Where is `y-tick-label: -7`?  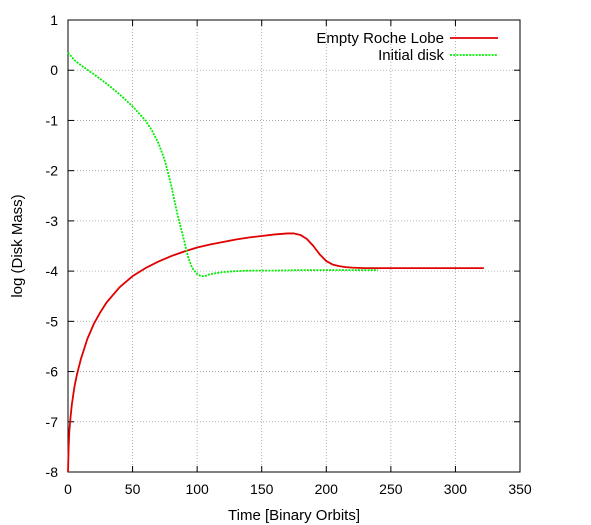 y-tick-label: -7 is located at coordinates (52, 422).